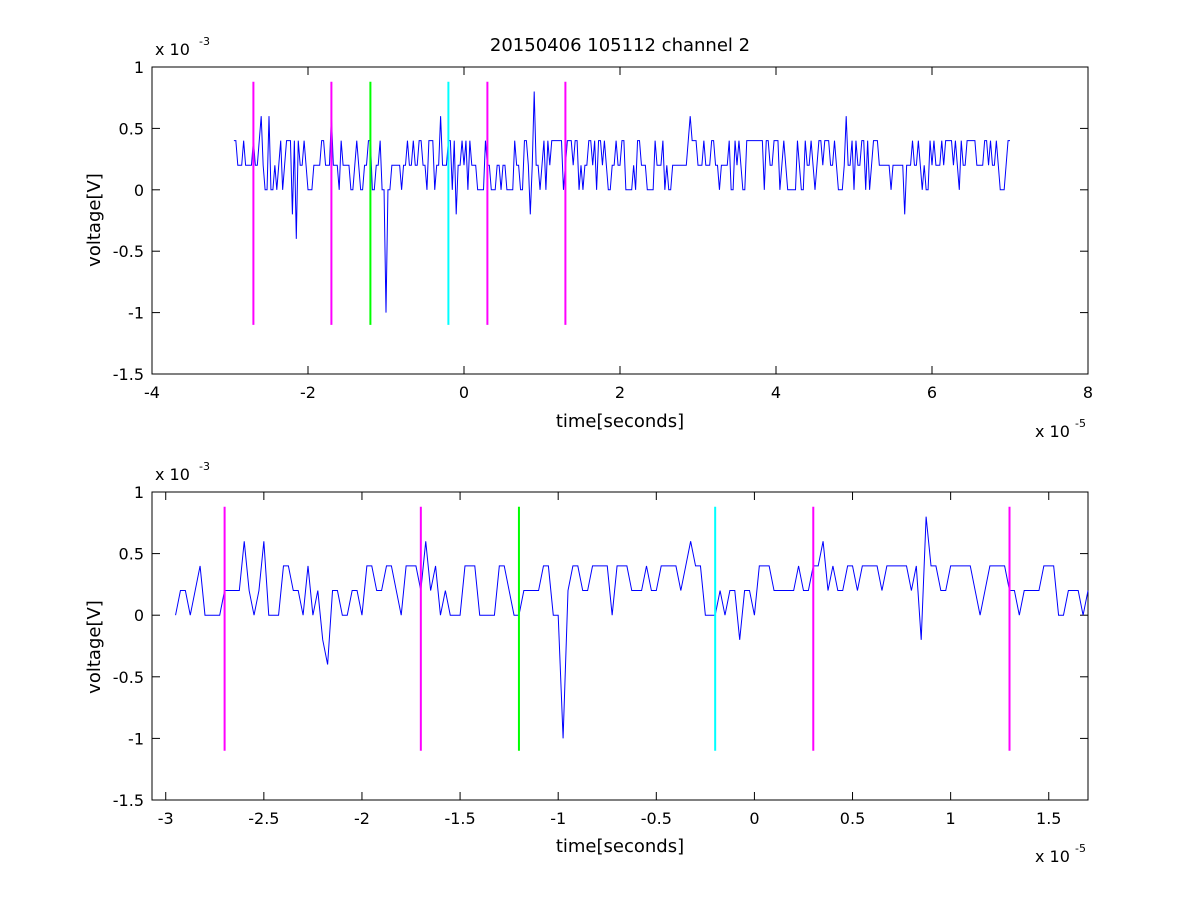  What do you see at coordinates (263, 818) in the screenshot?
I see `plot-2-x-tick-label: -2.5` at bounding box center [263, 818].